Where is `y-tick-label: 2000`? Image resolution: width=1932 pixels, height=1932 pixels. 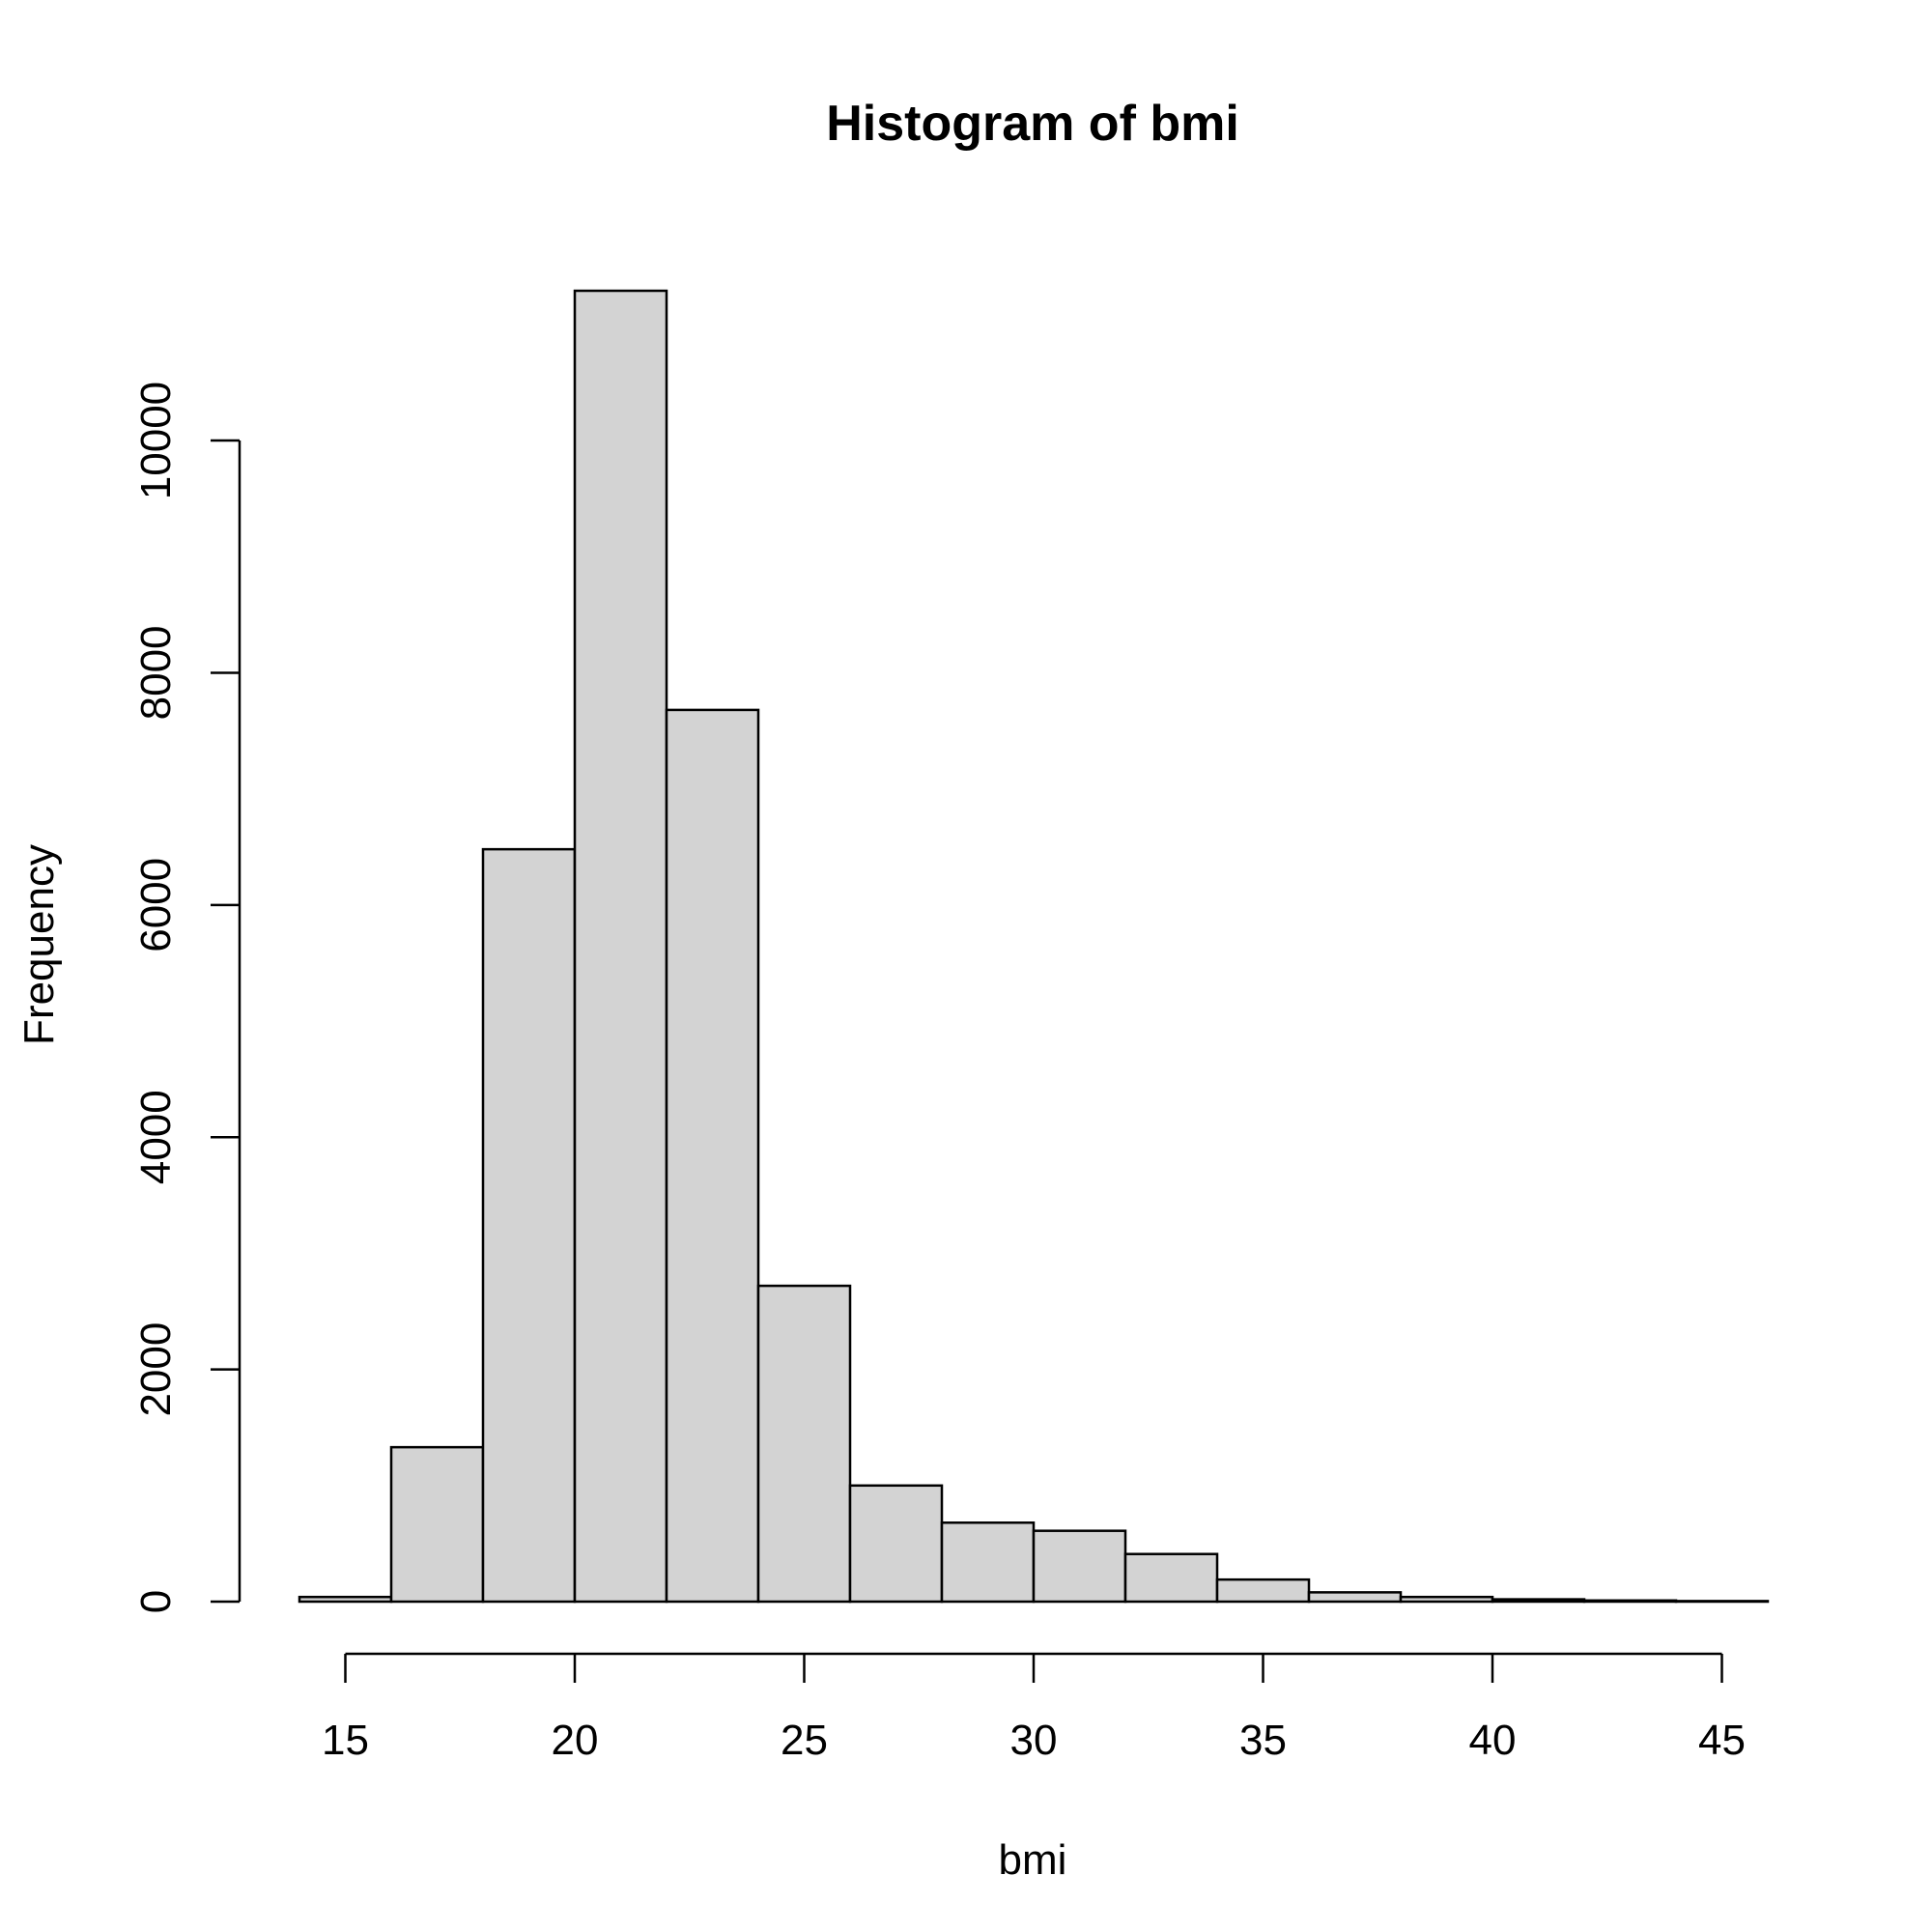 y-tick-label: 2000 is located at coordinates (156, 1369).